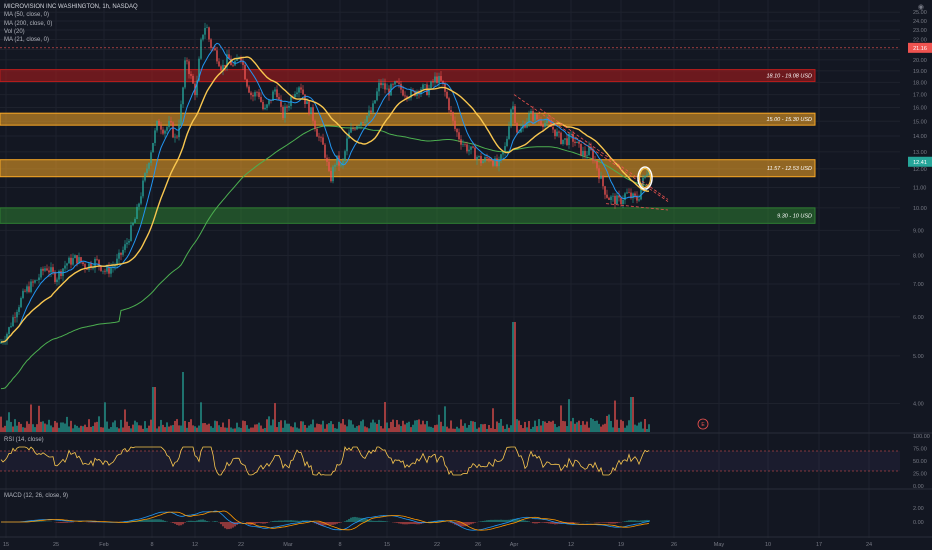 This screenshot has width=932, height=550. I want to click on macd-legend: MACD (12, 26, close, 9), so click(36, 496).